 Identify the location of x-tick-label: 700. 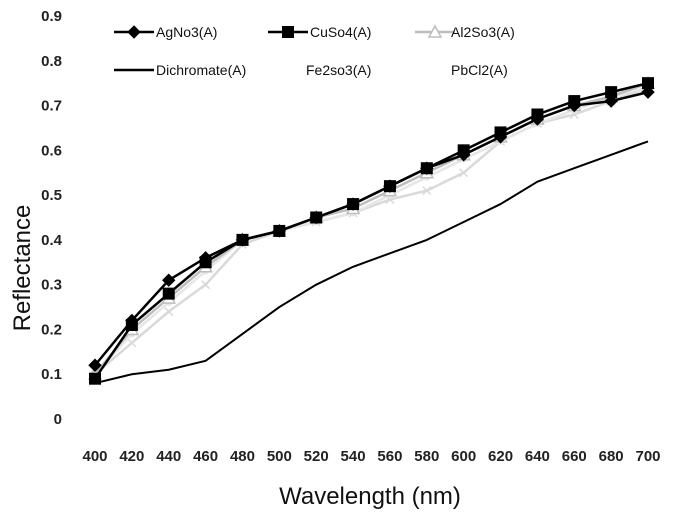
(647, 456).